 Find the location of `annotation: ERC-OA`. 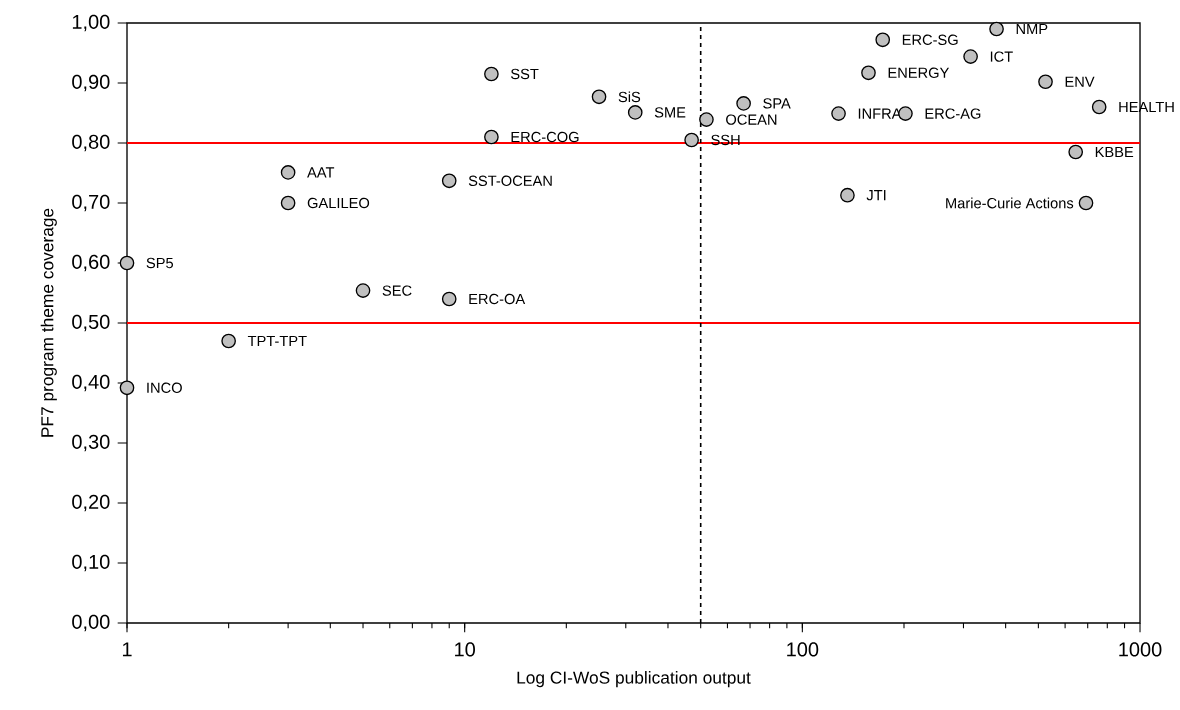

annotation: ERC-OA is located at coordinates (497, 299).